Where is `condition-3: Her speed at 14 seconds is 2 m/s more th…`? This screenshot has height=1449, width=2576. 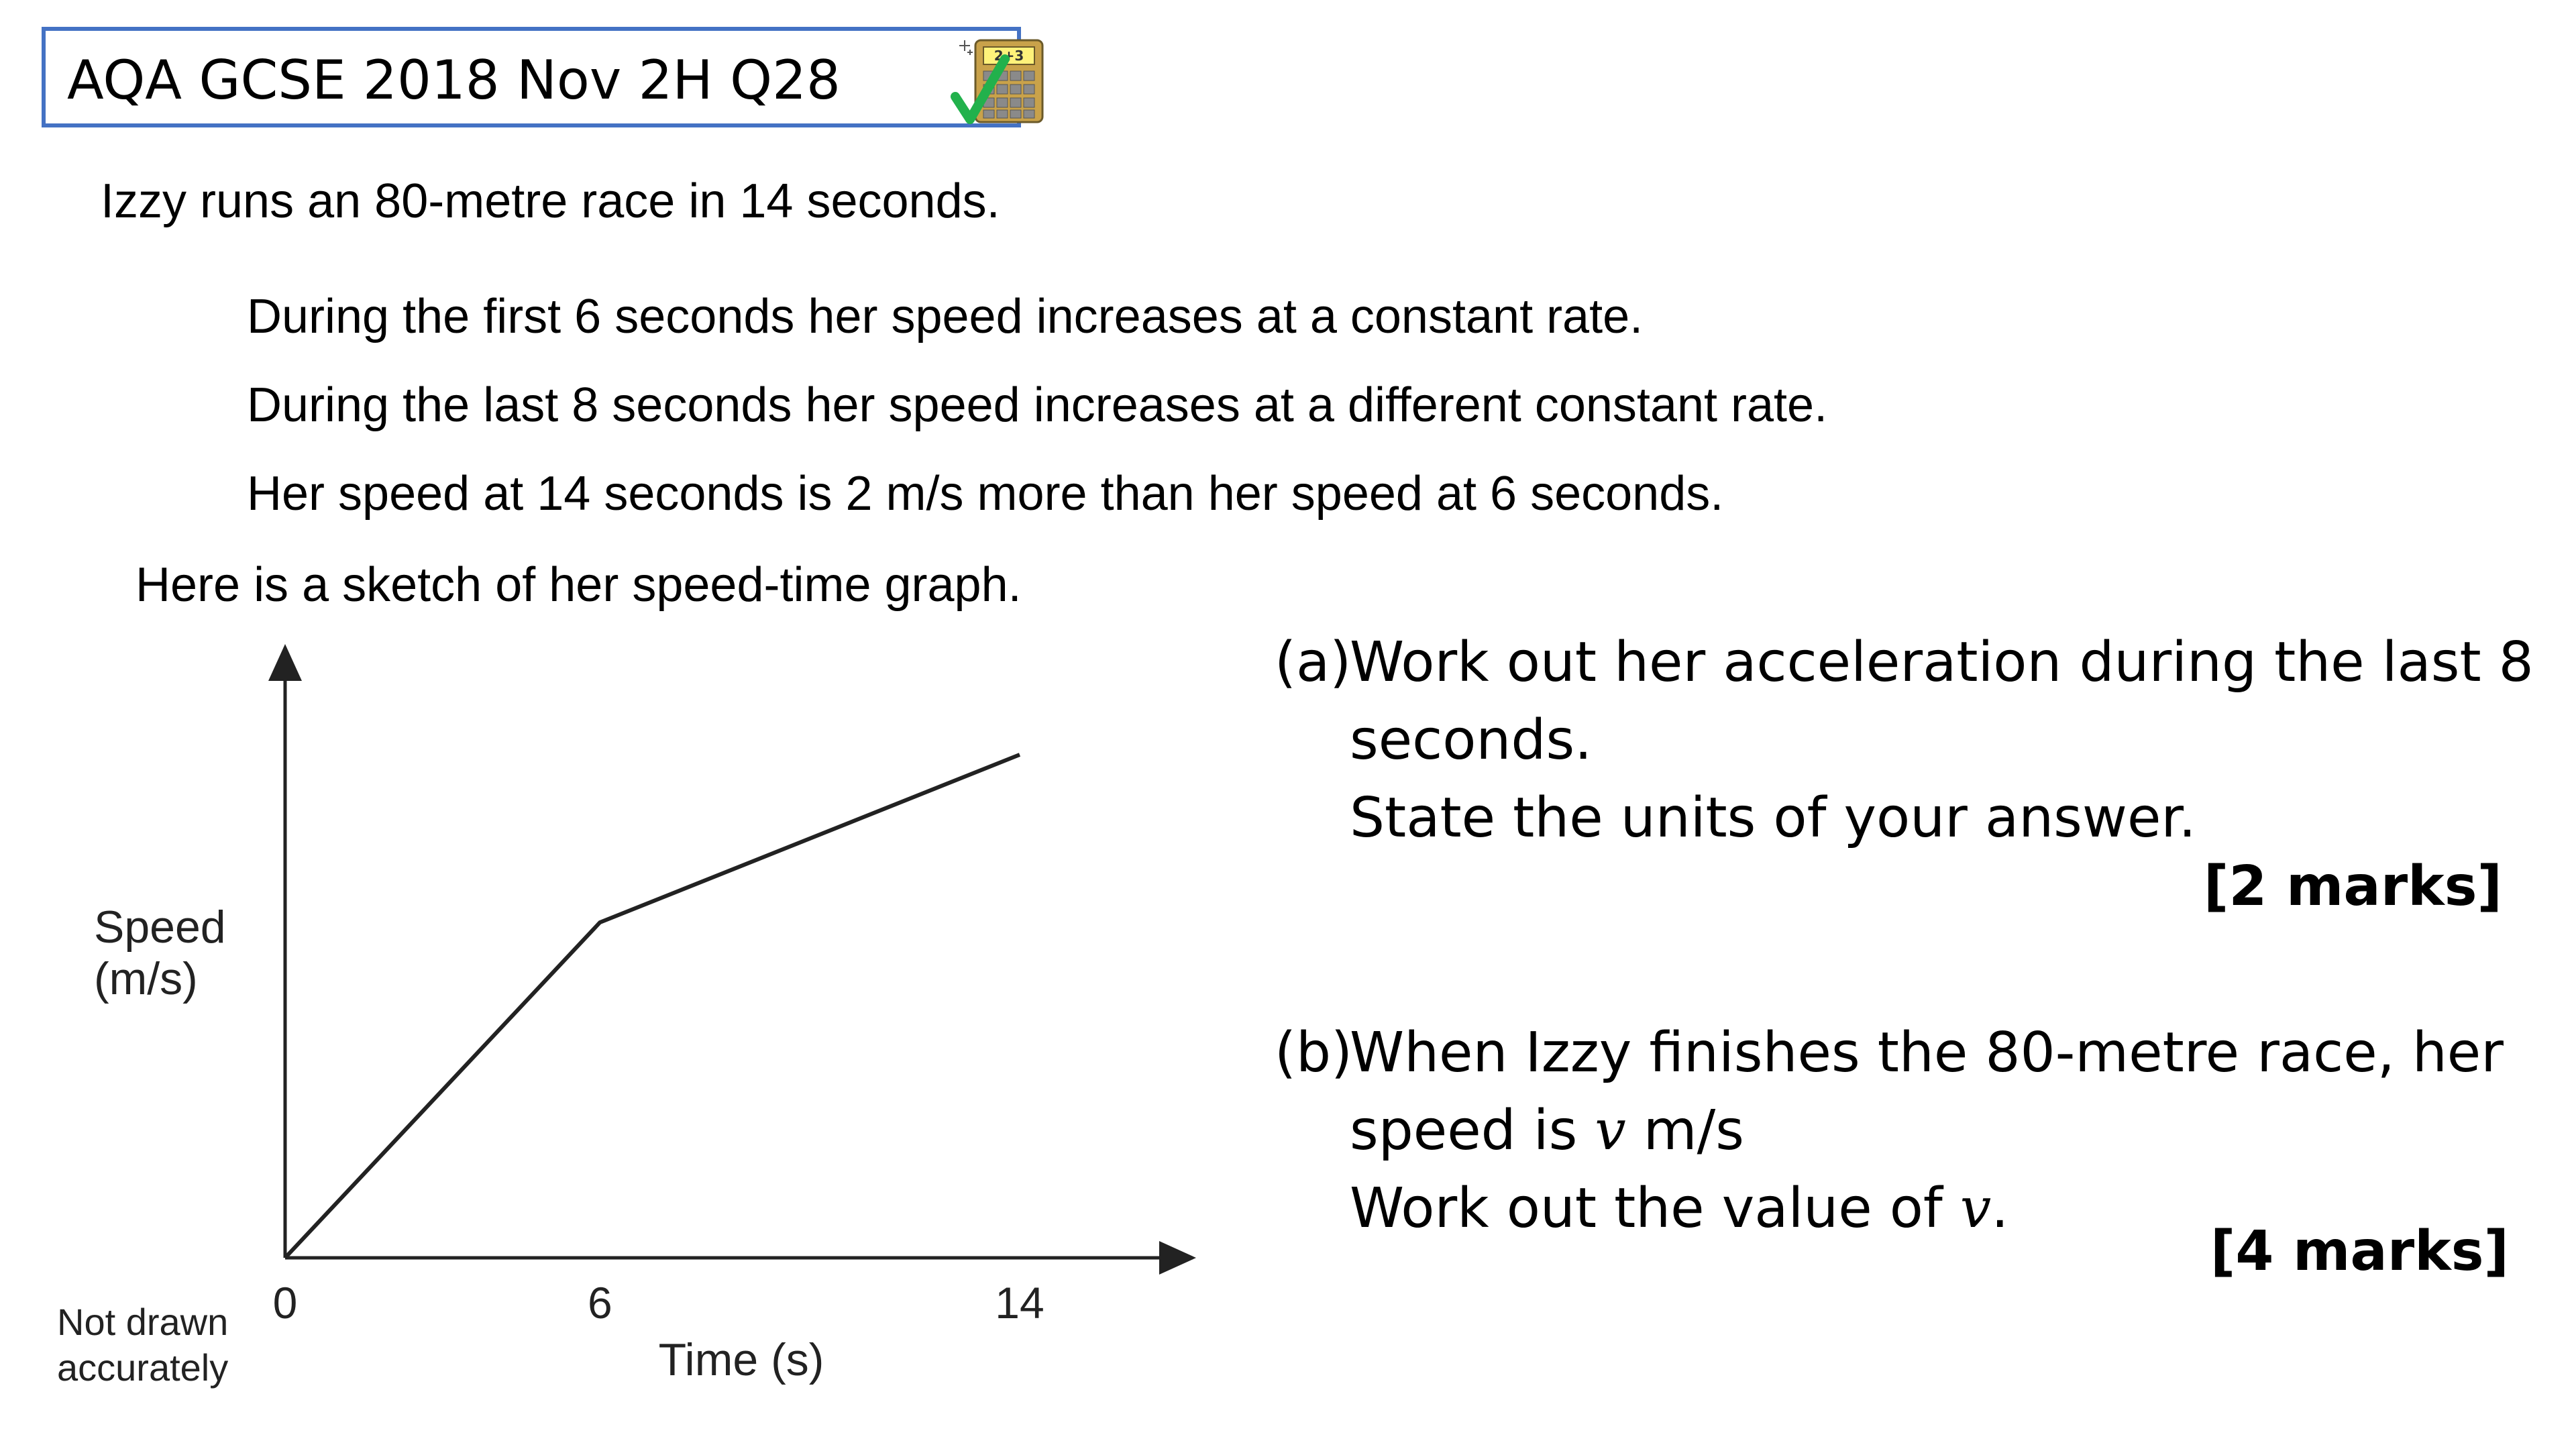 condition-3: Her speed at 14 seconds is 2 m/s more th… is located at coordinates (985, 494).